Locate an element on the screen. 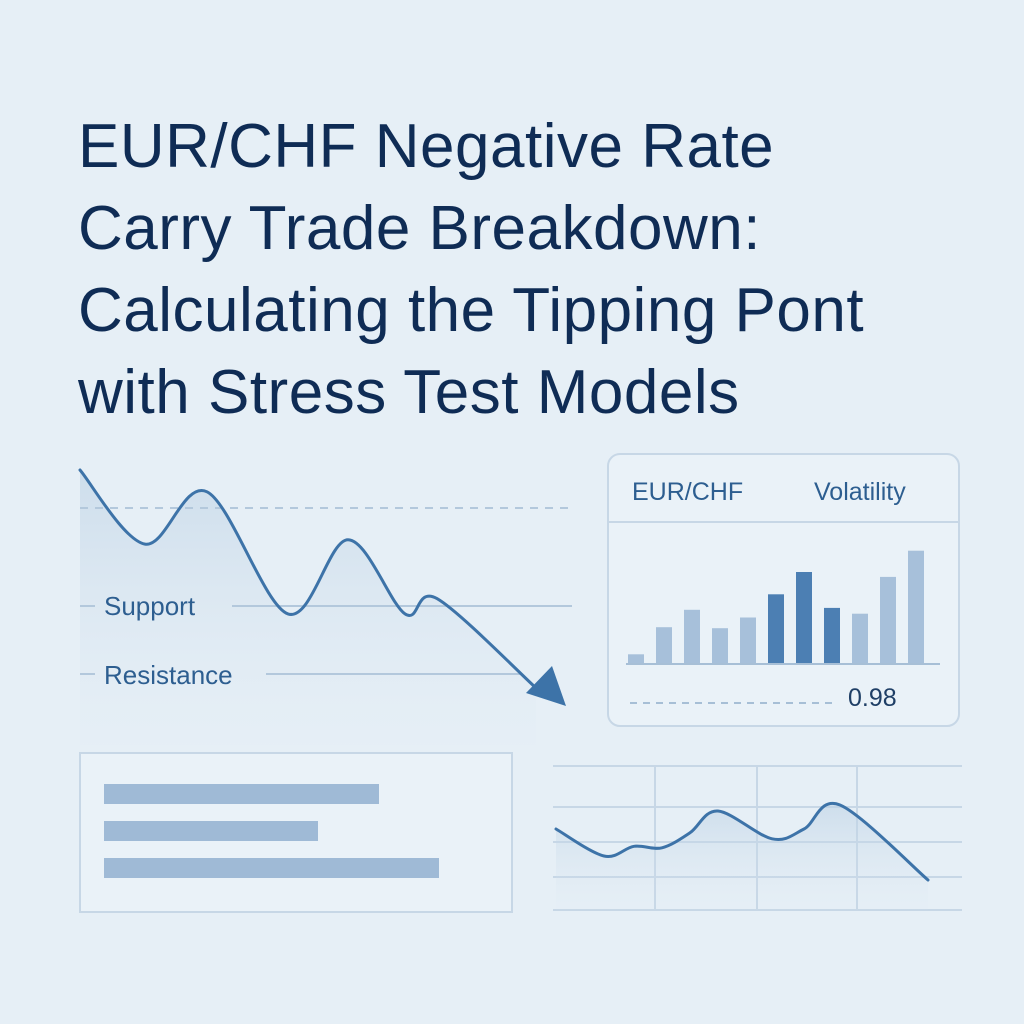 The height and width of the screenshot is (1024, 1024). title-line-1: EUR/CHF Negative Rate is located at coordinates (426, 146).